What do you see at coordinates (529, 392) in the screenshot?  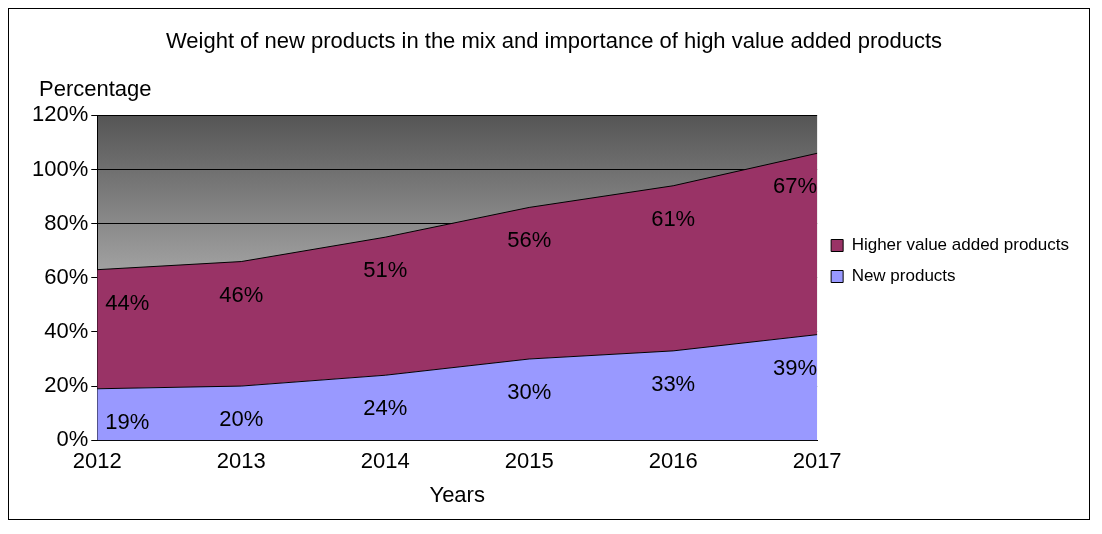 I see `data-label: 30%` at bounding box center [529, 392].